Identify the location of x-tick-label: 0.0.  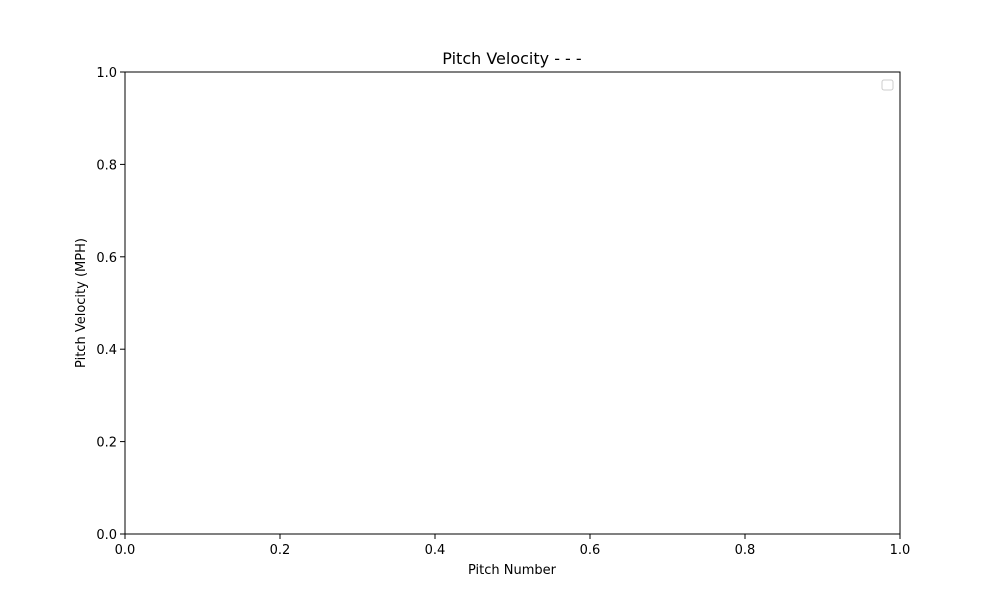
(125, 550).